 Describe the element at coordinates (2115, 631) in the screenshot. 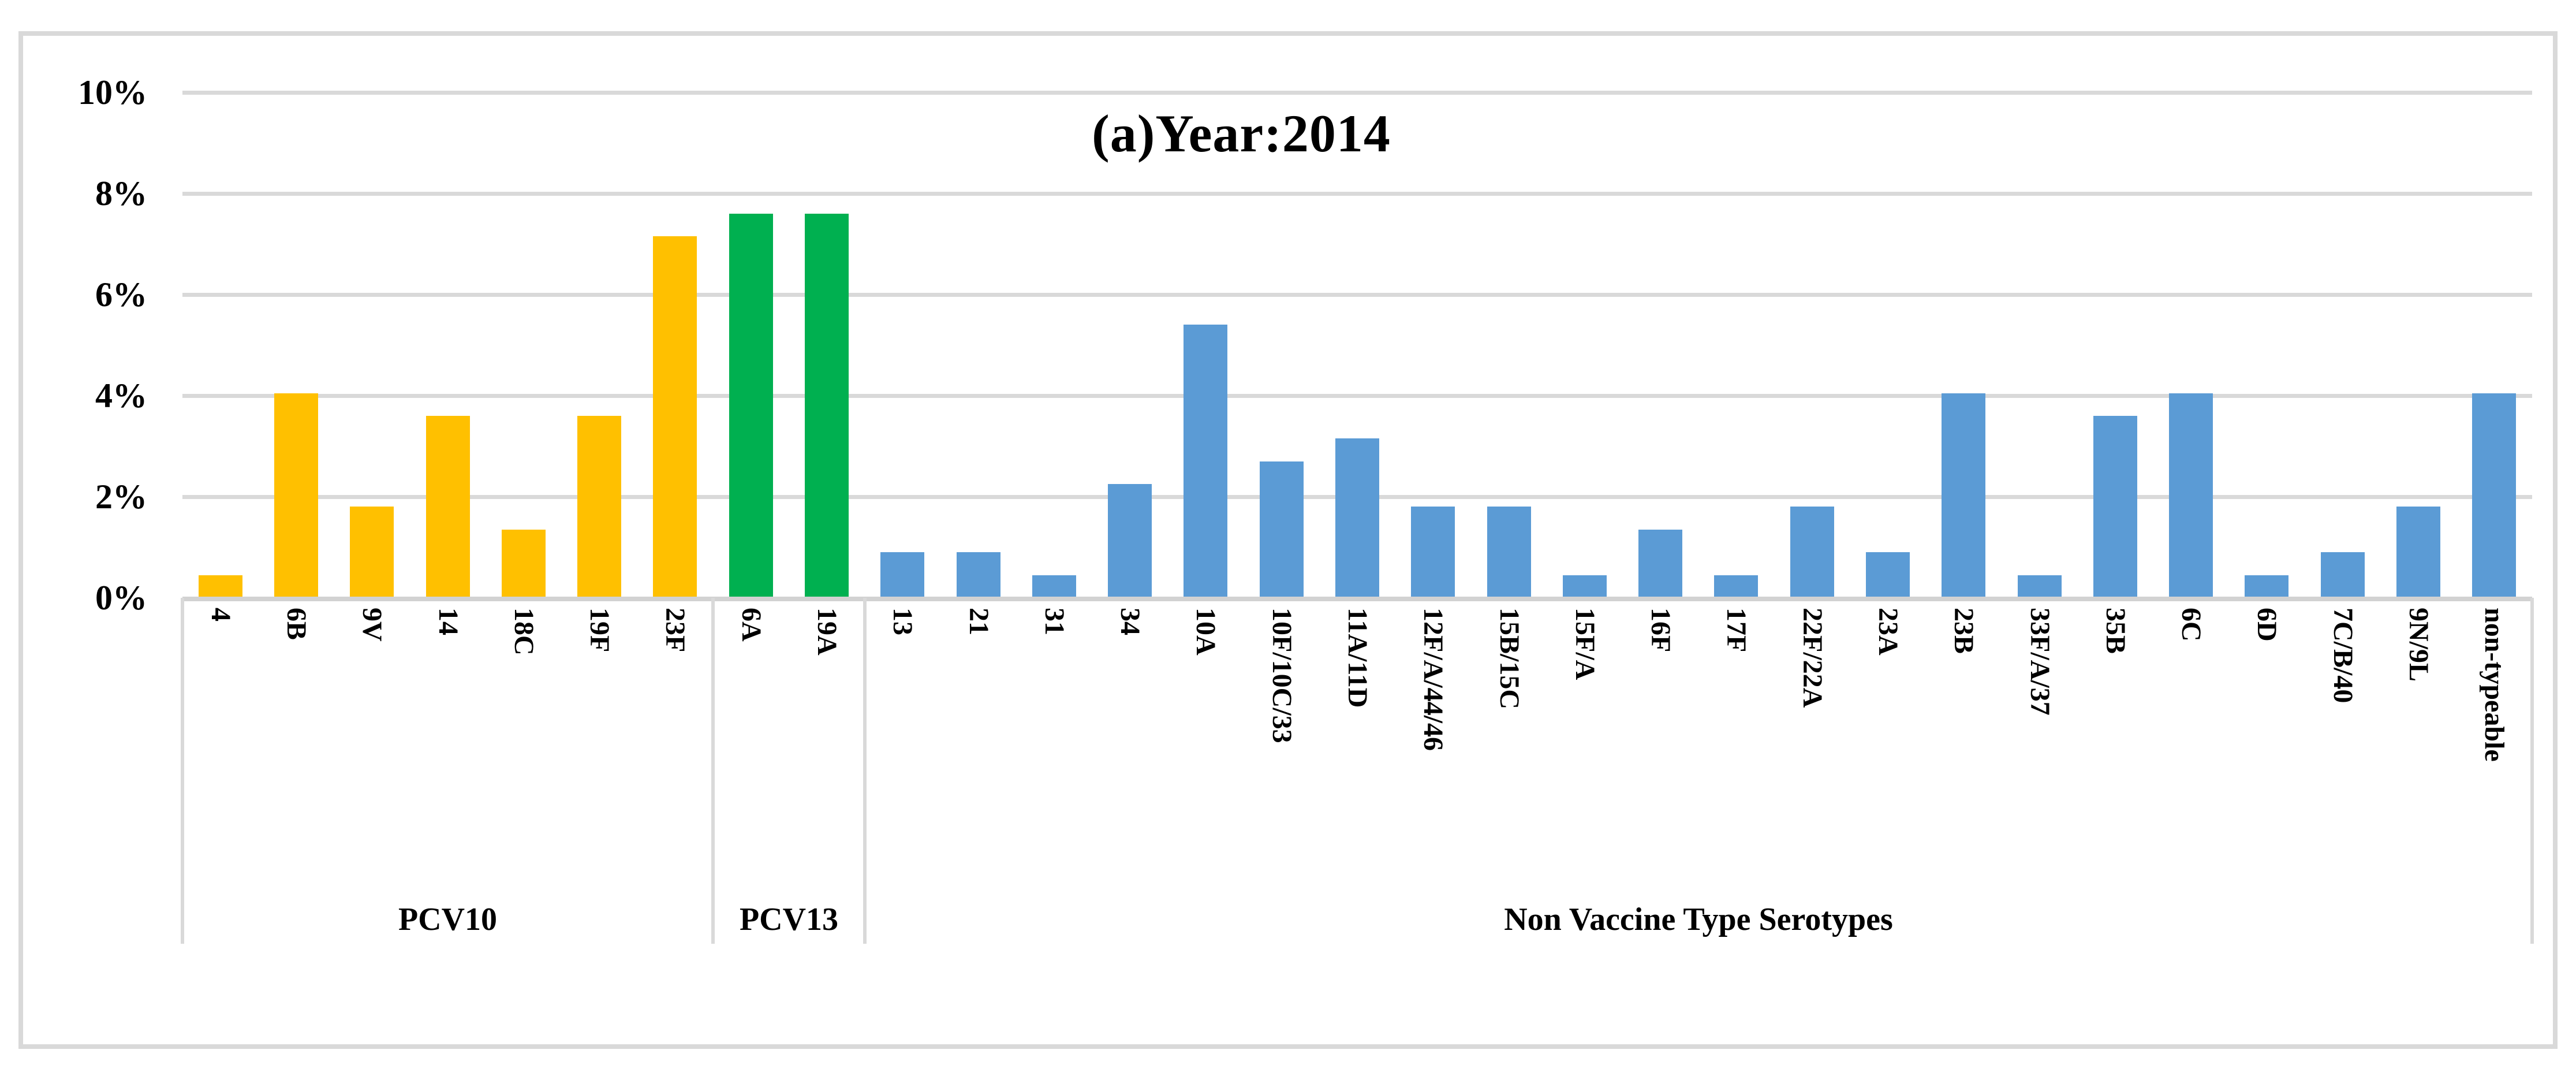

I see `x-tick-label: 35B` at that location.